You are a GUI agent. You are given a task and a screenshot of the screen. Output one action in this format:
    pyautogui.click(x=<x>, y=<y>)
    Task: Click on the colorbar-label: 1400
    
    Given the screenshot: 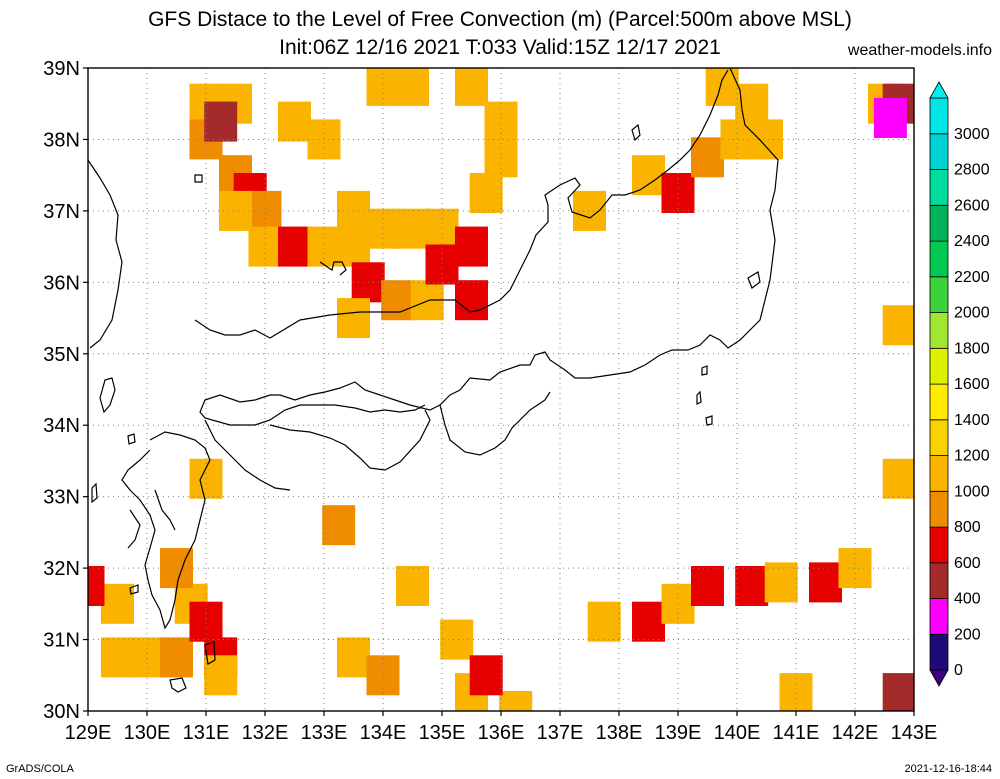 What is the action you would take?
    pyautogui.click(x=972, y=420)
    